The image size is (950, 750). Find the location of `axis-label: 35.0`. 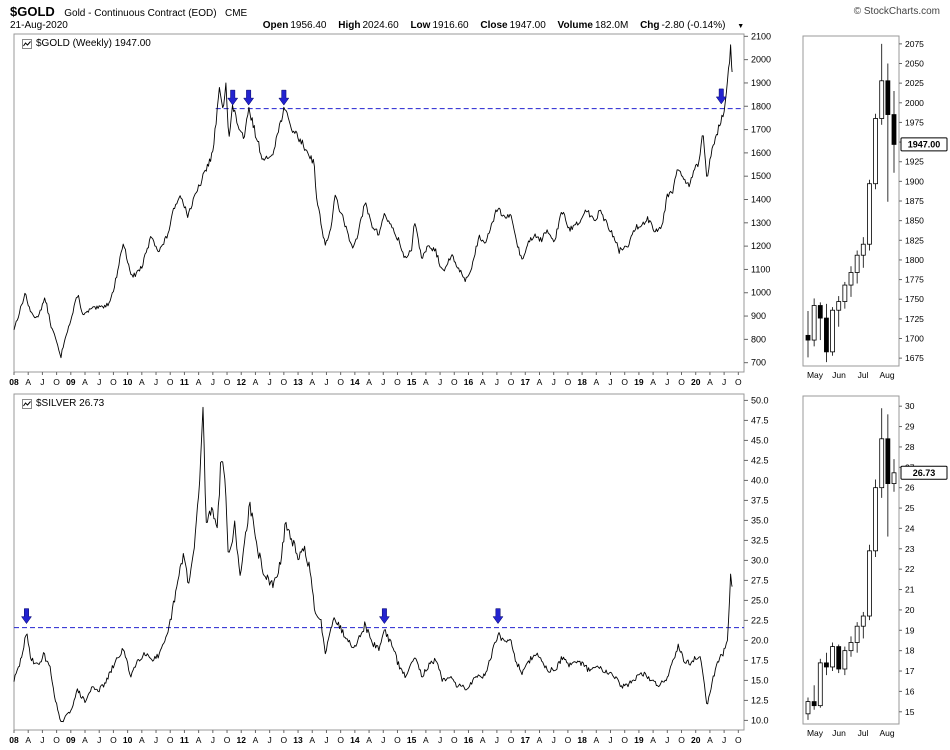

axis-label: 35.0 is located at coordinates (760, 520).